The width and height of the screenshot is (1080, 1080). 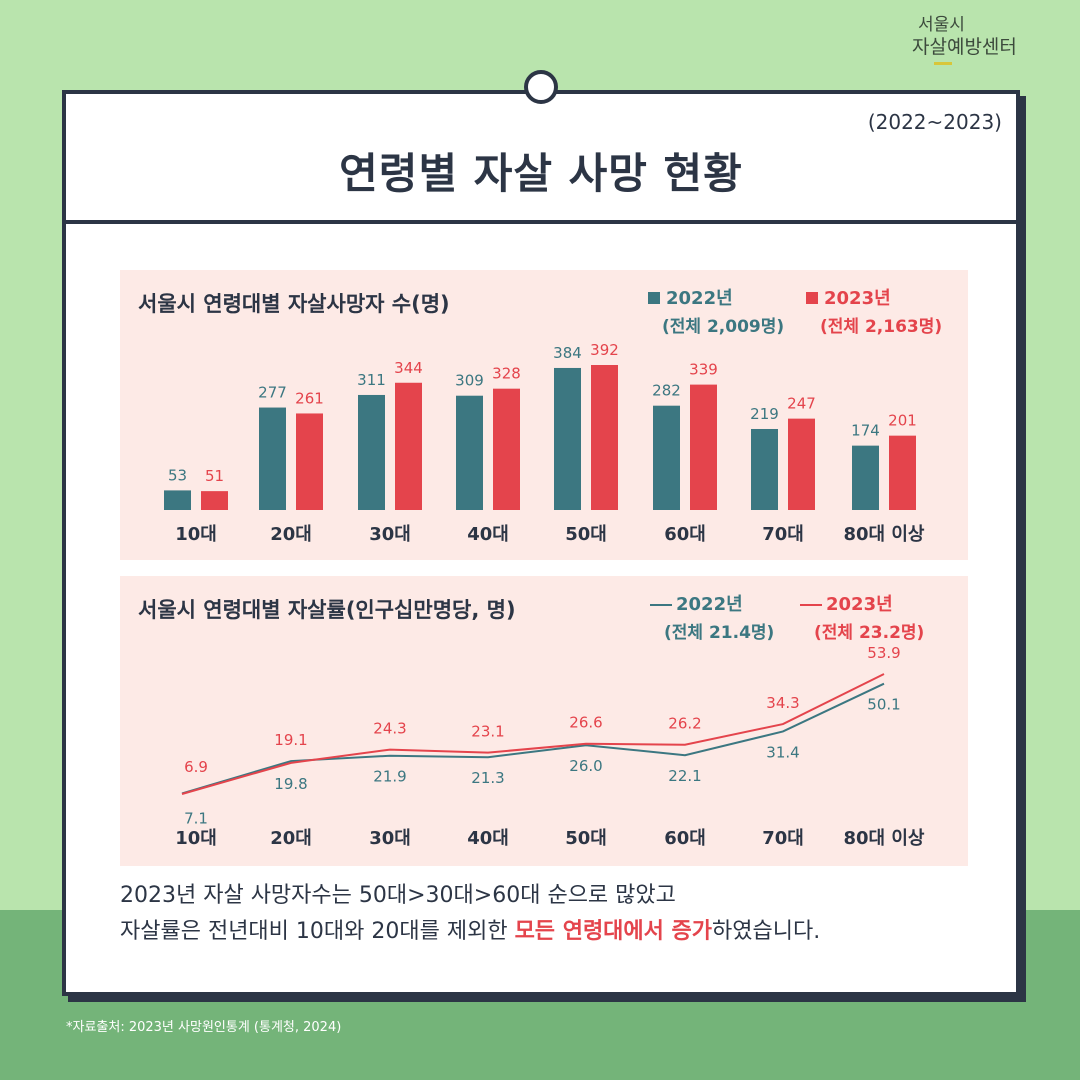 What do you see at coordinates (712, 616) in the screenshot?
I see `line-legend-2022: 2022년 (전체 21.4명)` at bounding box center [712, 616].